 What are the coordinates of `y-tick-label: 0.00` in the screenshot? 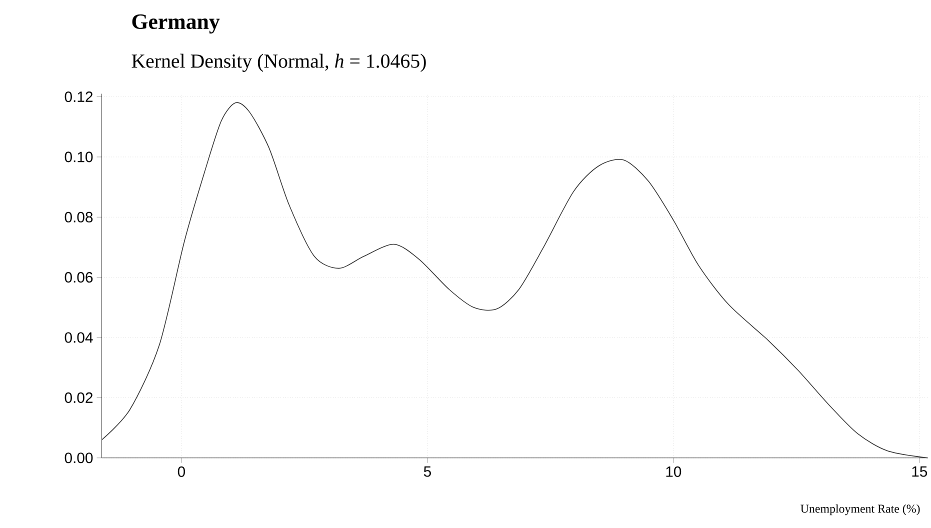 It's located at (78, 458).